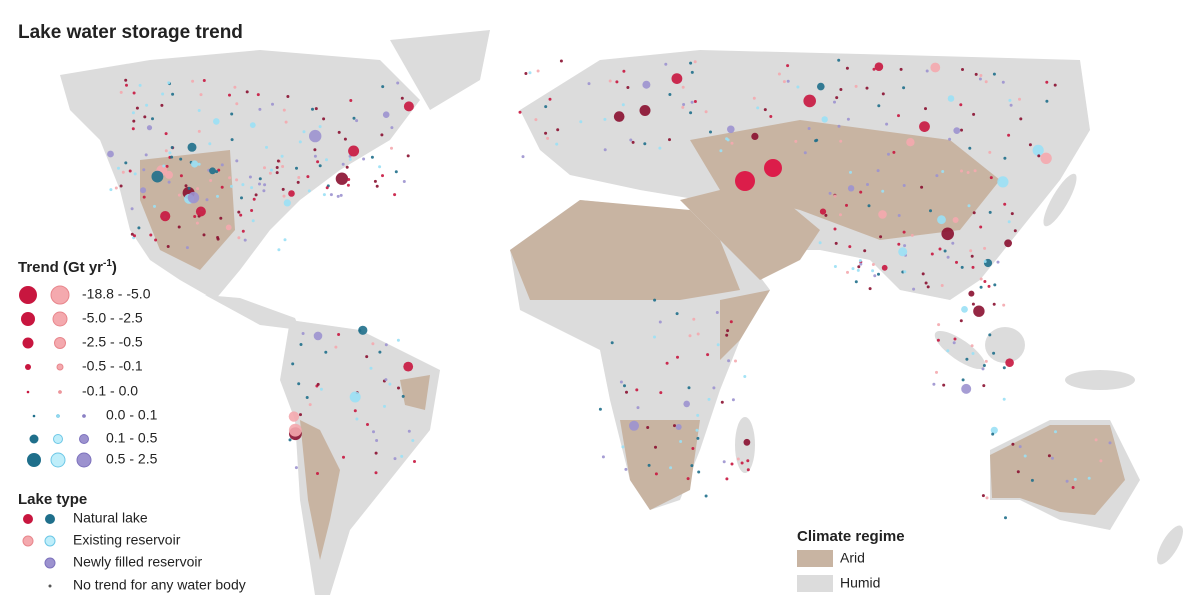  What do you see at coordinates (127, 540) in the screenshot?
I see `lake-type-item: Existing reservoir` at bounding box center [127, 540].